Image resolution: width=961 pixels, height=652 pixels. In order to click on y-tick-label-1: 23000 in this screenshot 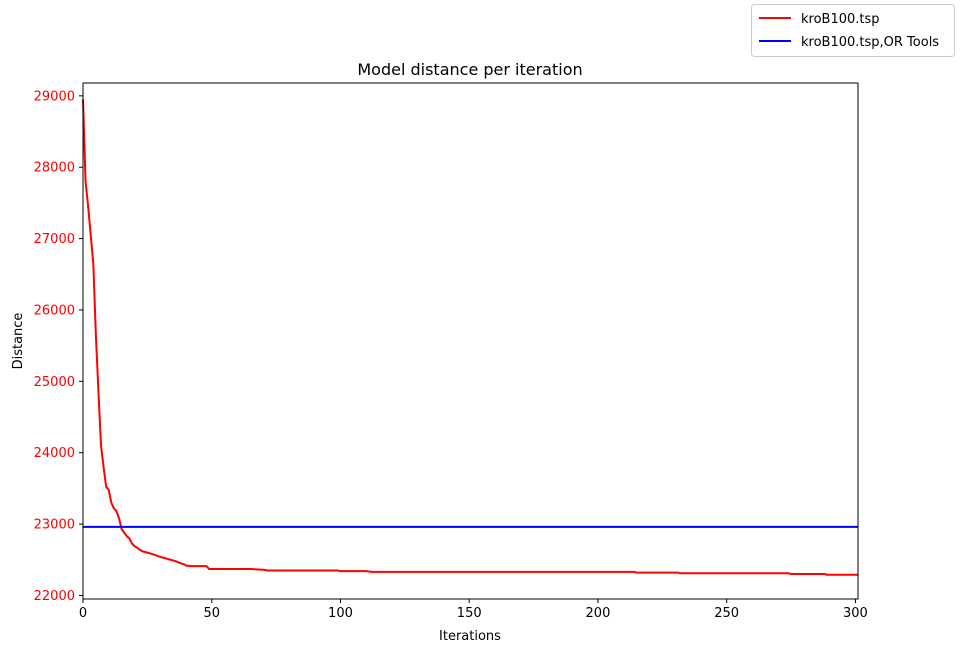, I will do `click(54, 525)`.